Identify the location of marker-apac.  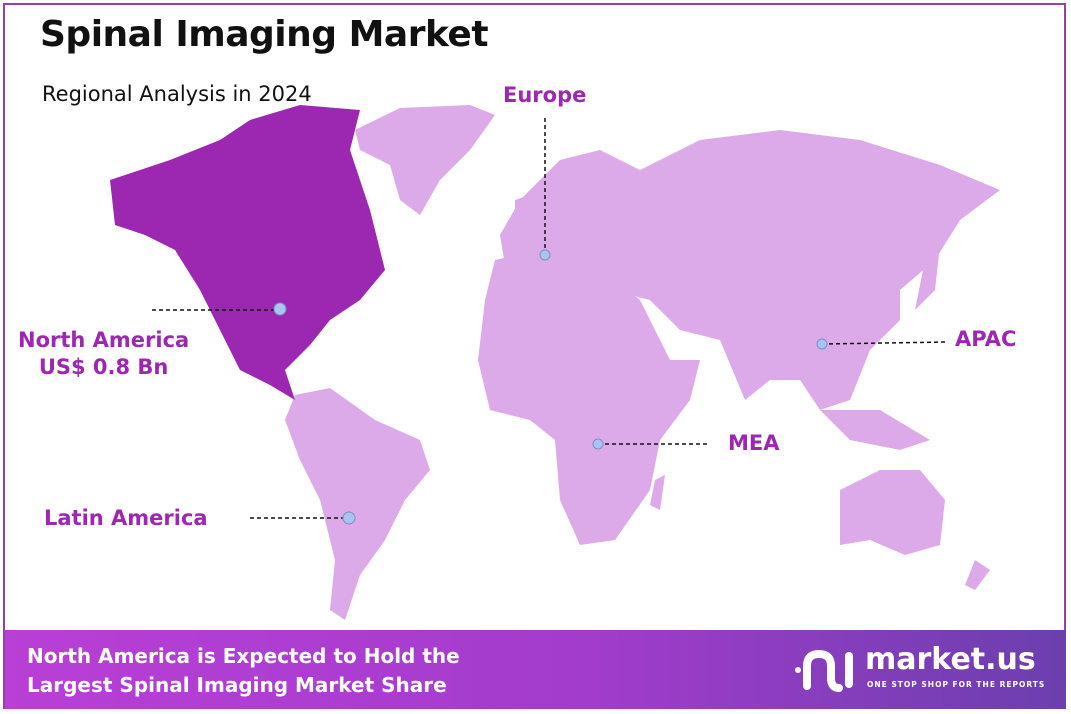
(822, 344).